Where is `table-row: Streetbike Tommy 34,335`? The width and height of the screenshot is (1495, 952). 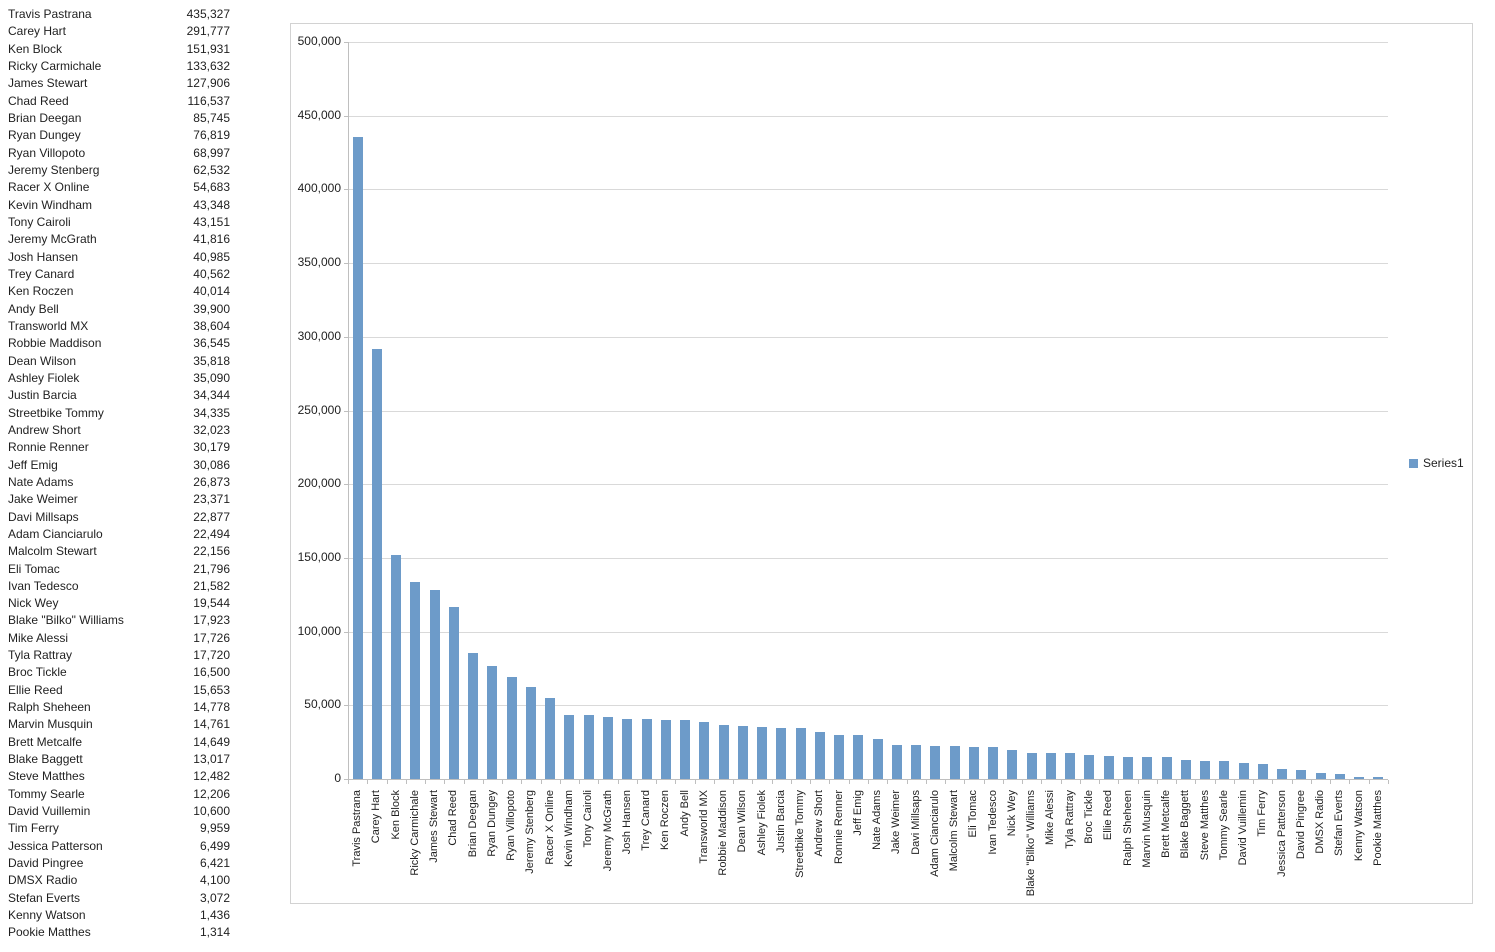 table-row: Streetbike Tommy 34,335 is located at coordinates (119, 413).